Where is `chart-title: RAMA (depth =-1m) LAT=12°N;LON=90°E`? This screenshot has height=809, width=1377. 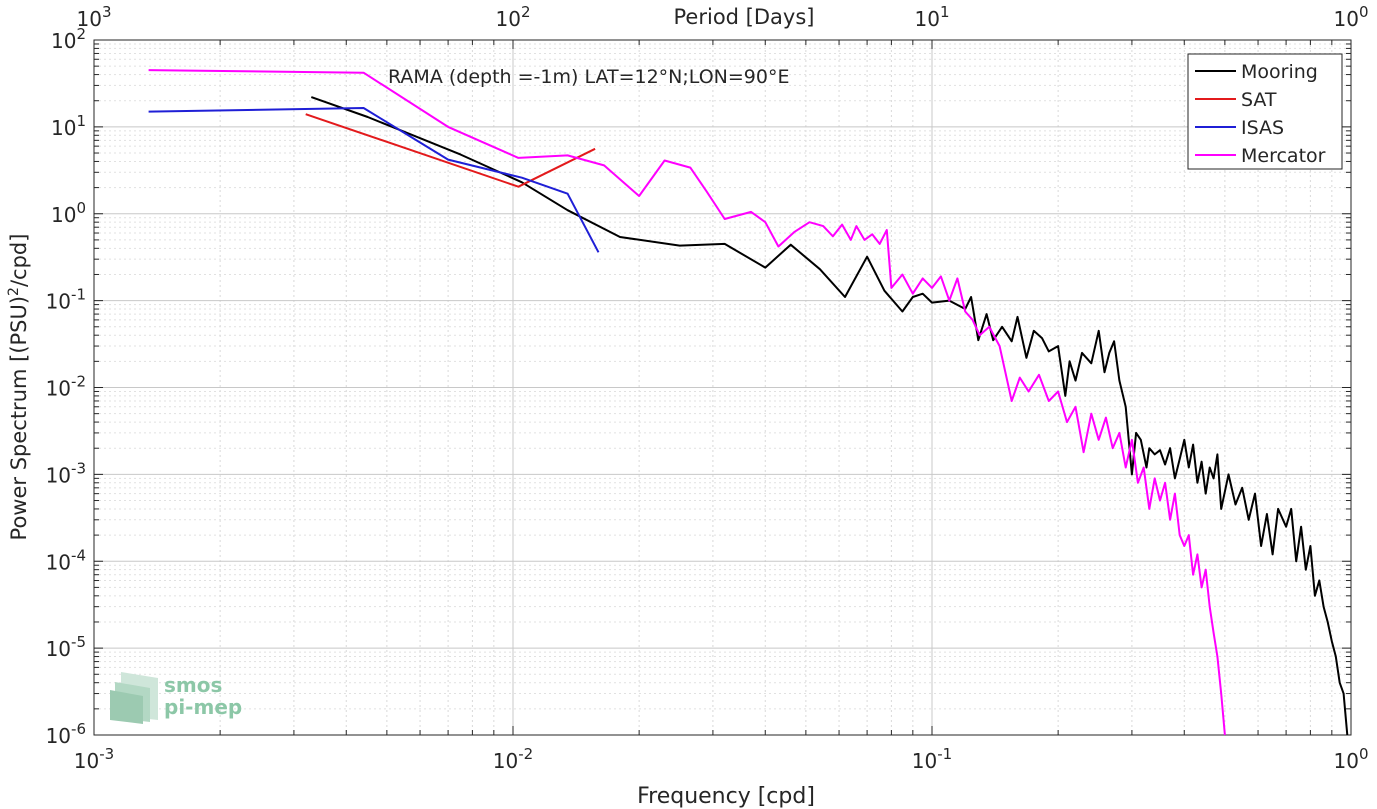
chart-title: RAMA (depth =-1m) LAT=12°N;LON=90°E is located at coordinates (588, 77).